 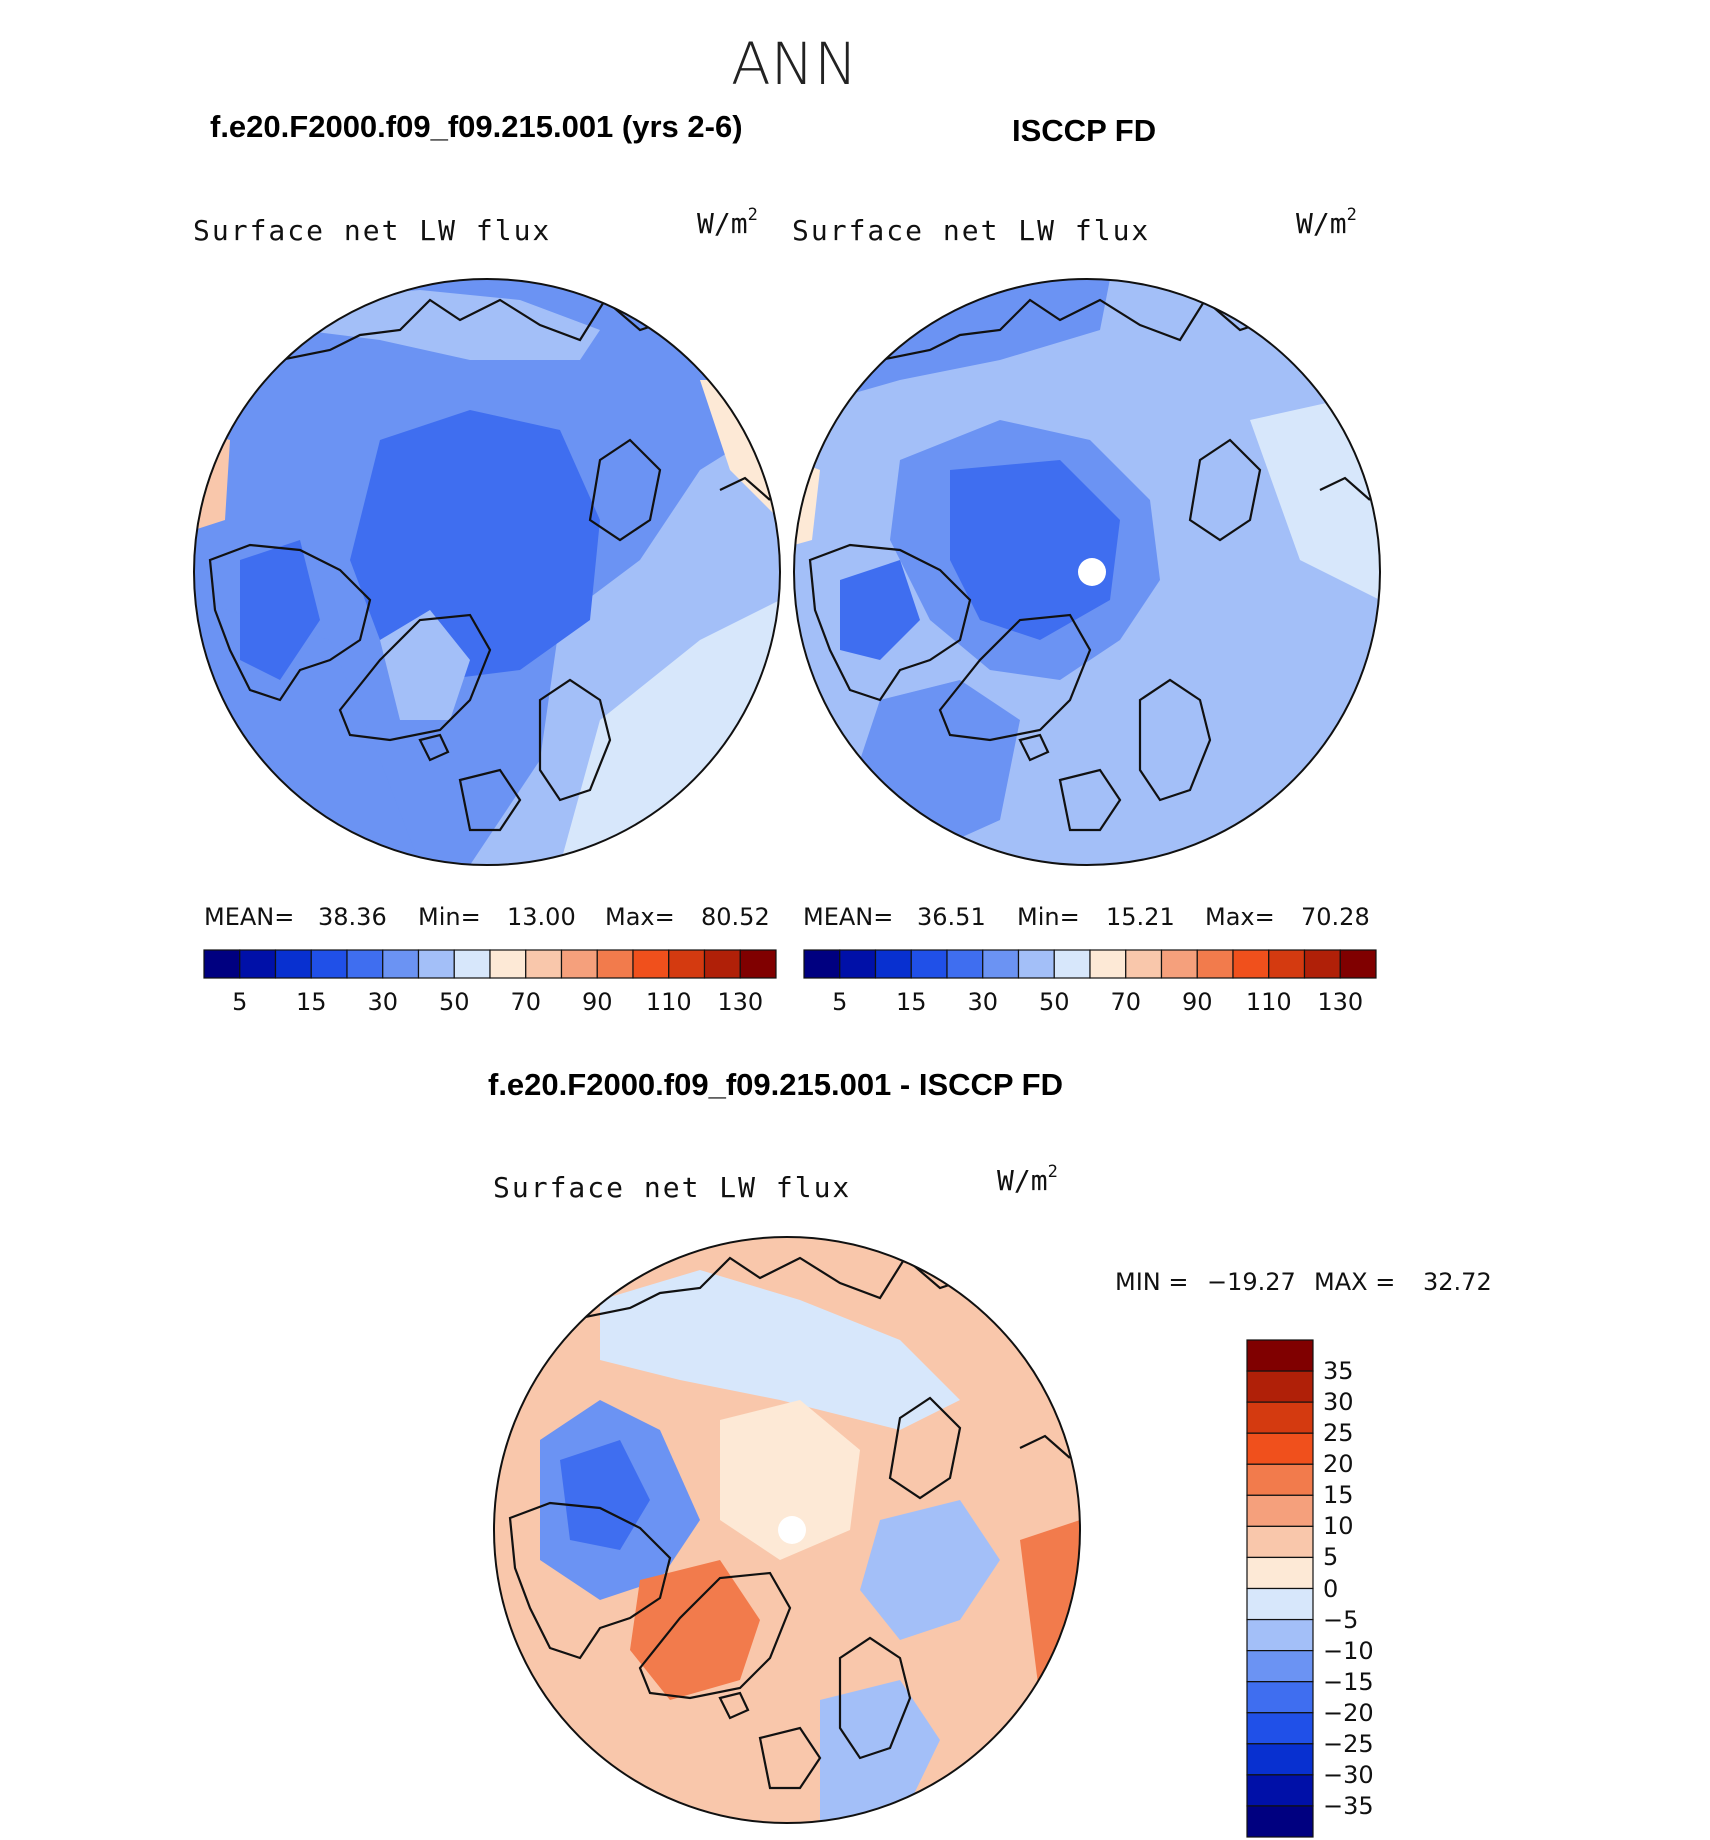 What do you see at coordinates (1035, 550) in the screenshot?
I see `right-field-center-deep` at bounding box center [1035, 550].